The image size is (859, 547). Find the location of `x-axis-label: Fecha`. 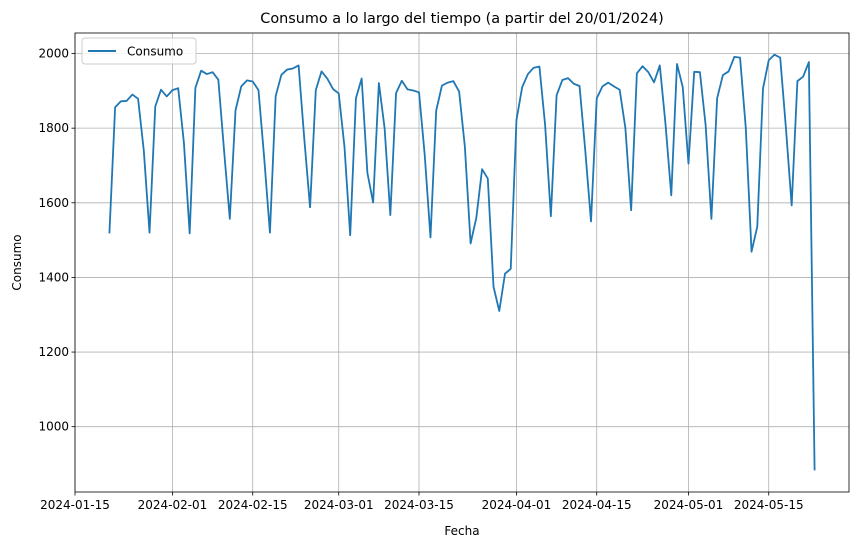

x-axis-label: Fecha is located at coordinates (461, 531).